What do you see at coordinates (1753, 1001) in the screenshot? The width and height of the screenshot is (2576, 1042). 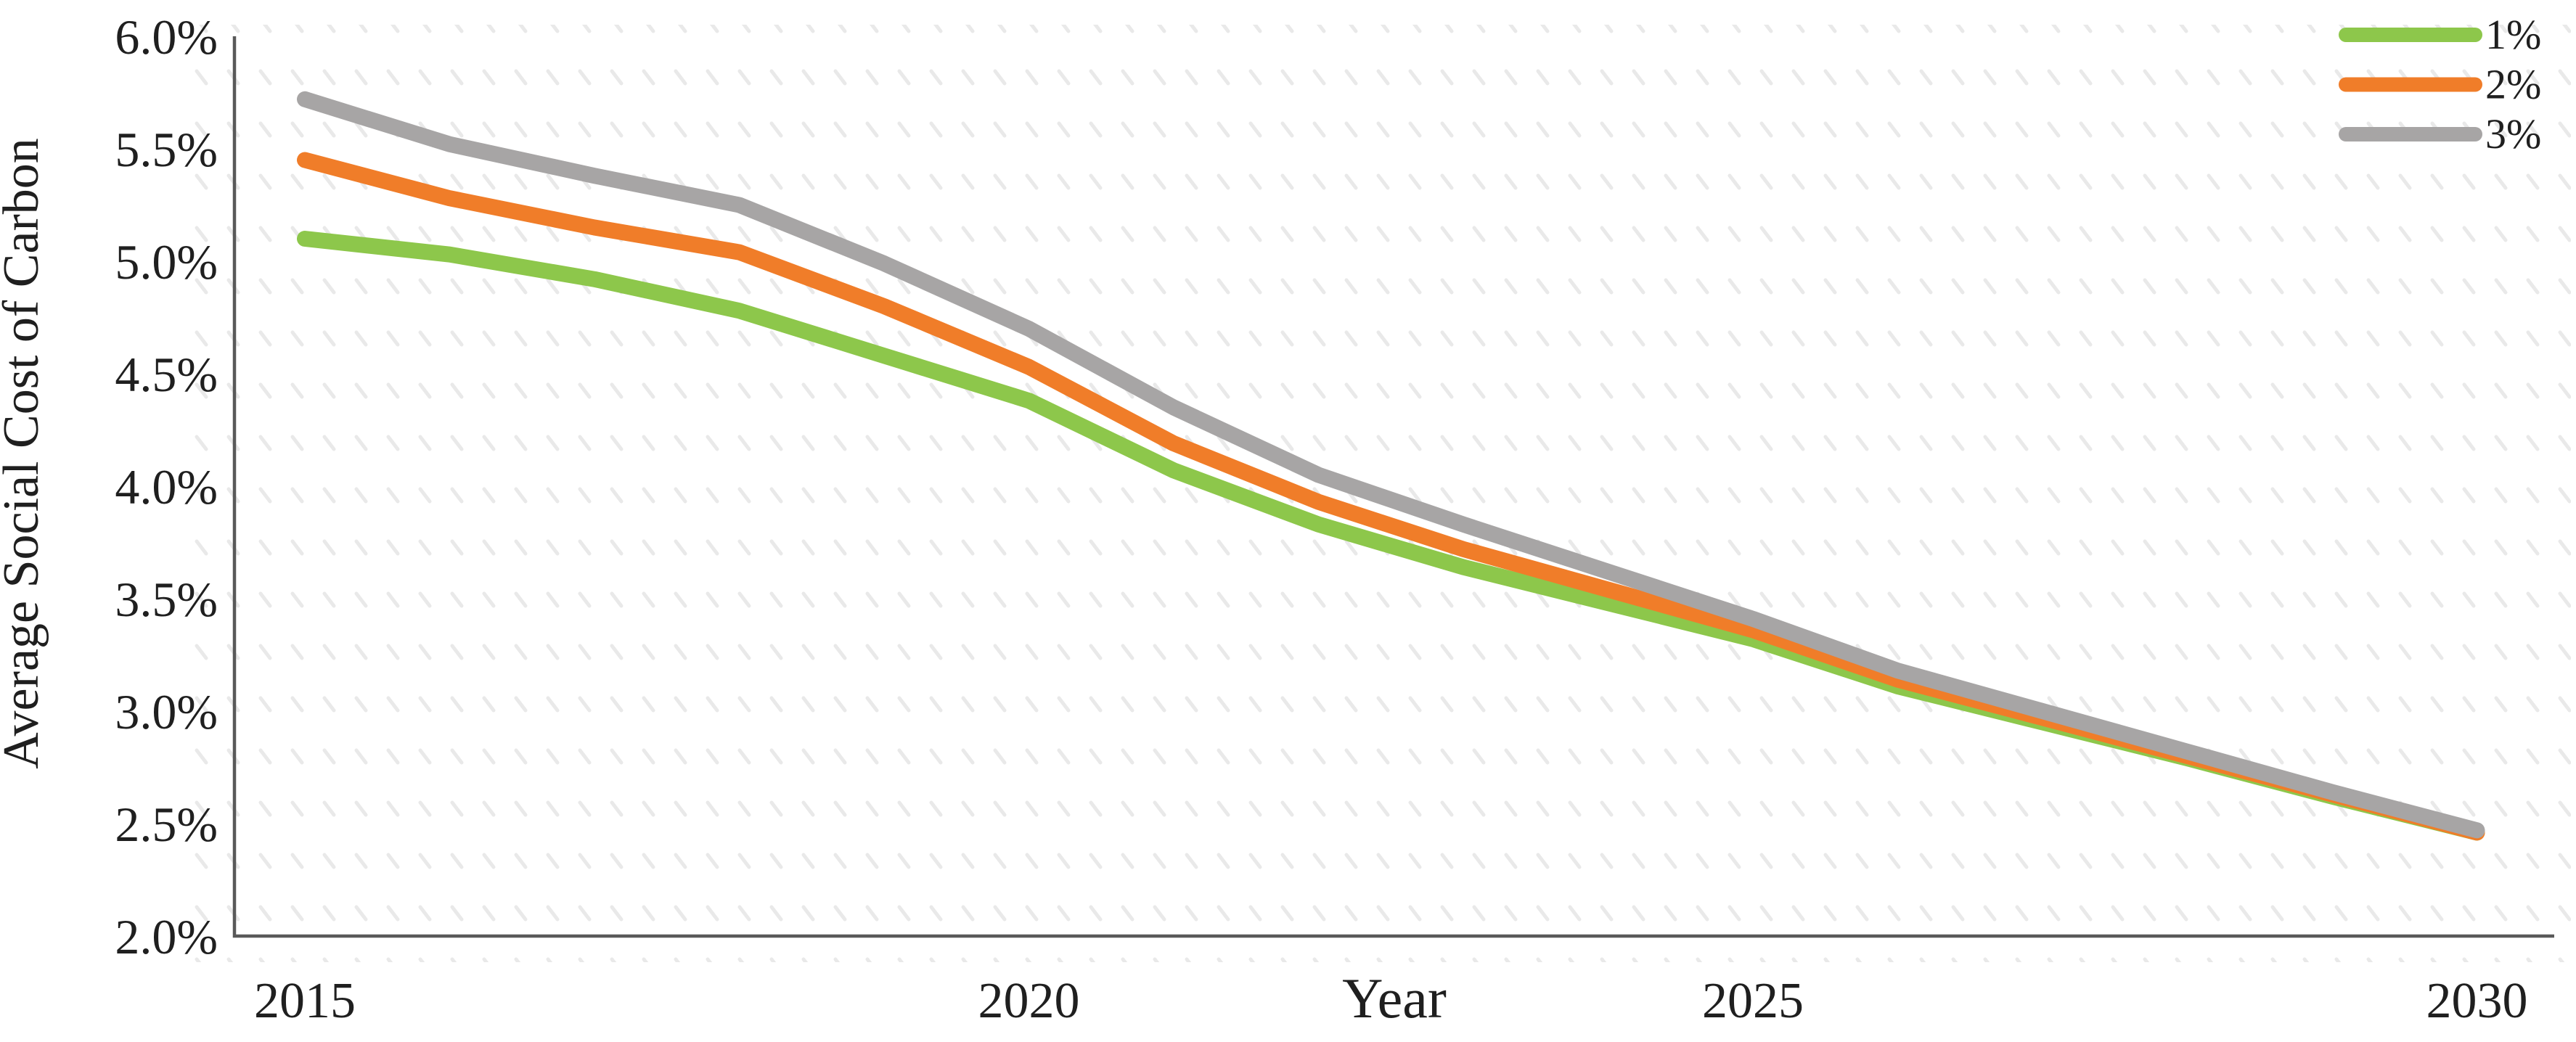 I see `x-tick-label: 2025` at bounding box center [1753, 1001].